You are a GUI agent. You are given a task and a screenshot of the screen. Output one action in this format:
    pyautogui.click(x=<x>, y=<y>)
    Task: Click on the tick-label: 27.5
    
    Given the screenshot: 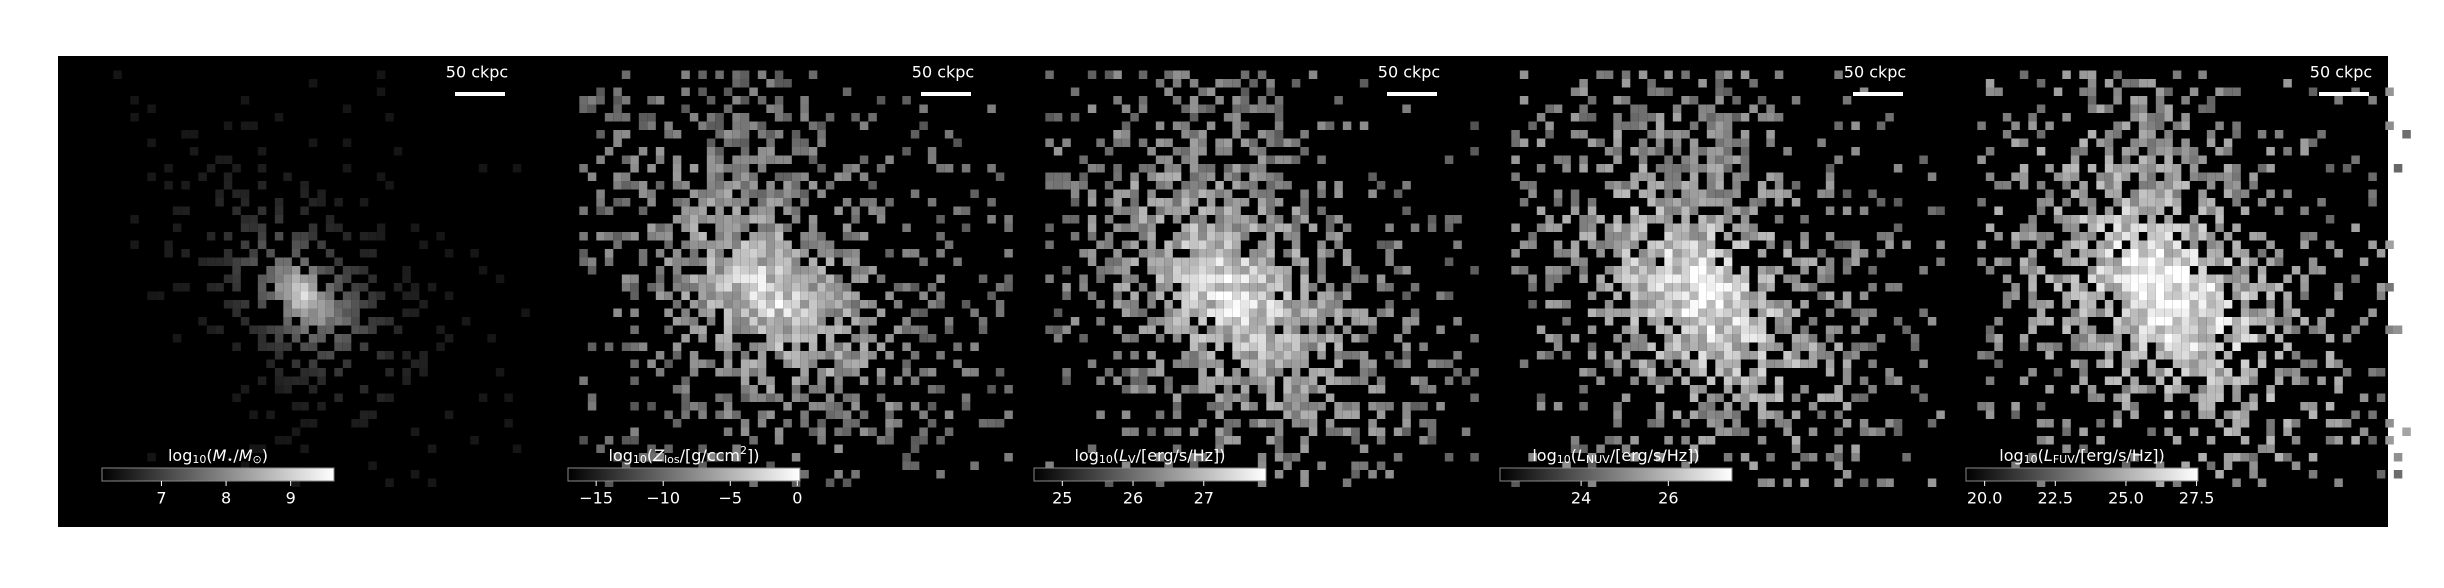 What is the action you would take?
    pyautogui.click(x=2197, y=498)
    